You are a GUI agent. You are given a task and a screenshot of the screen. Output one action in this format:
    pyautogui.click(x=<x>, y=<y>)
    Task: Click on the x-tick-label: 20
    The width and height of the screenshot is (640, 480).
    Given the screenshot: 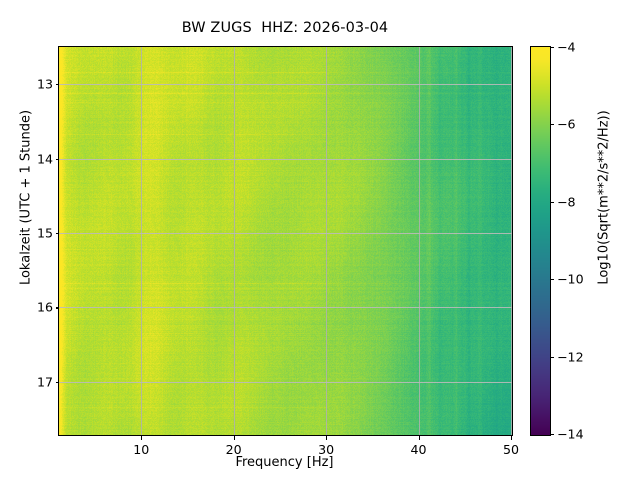 What is the action you would take?
    pyautogui.click(x=233, y=449)
    